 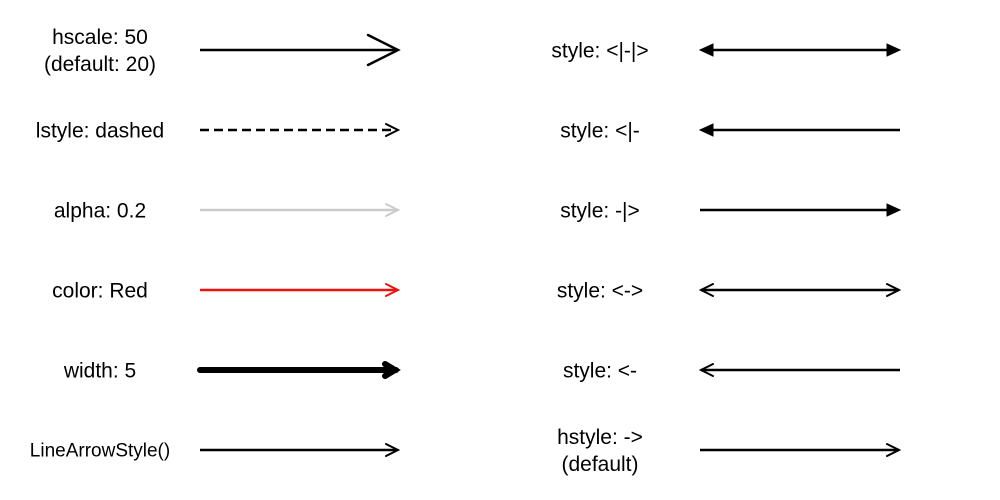 What do you see at coordinates (393, 130) in the screenshot?
I see `arrowhead-lstyle` at bounding box center [393, 130].